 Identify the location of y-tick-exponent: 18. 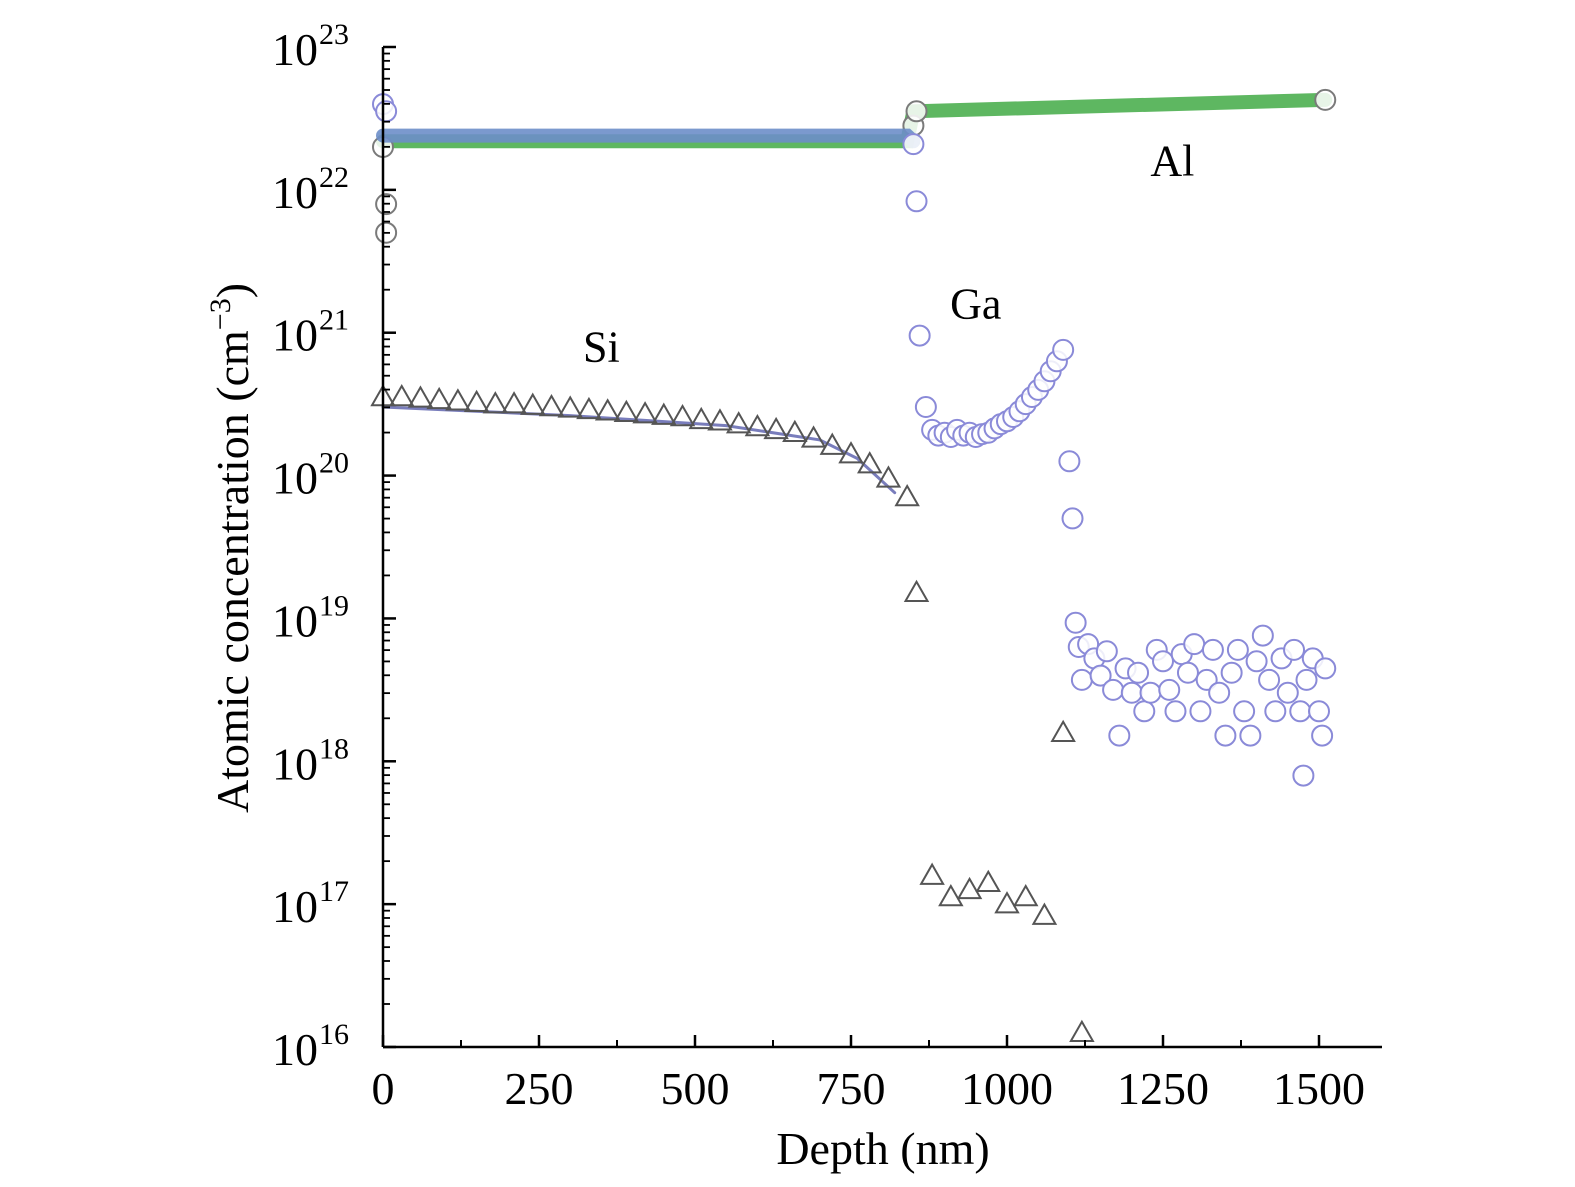
(334, 748).